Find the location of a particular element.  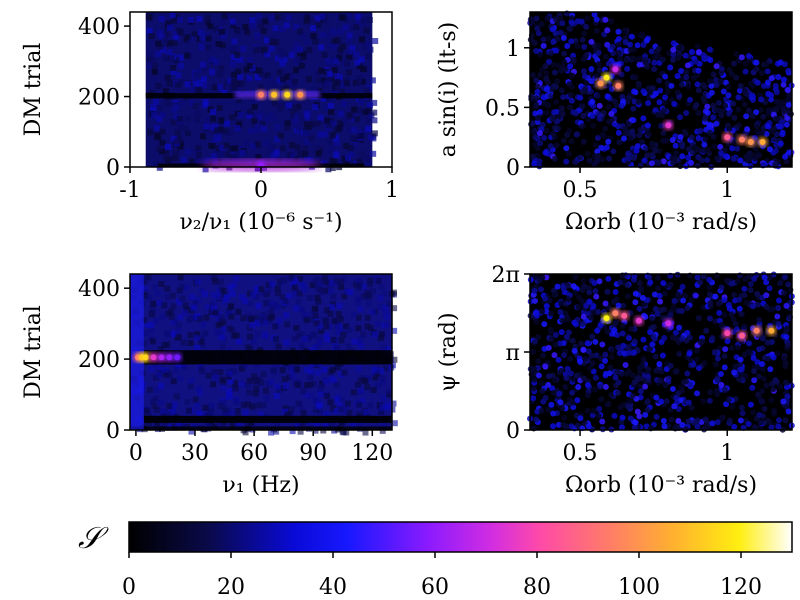

colorbar-tick-label: 100 is located at coordinates (639, 587).